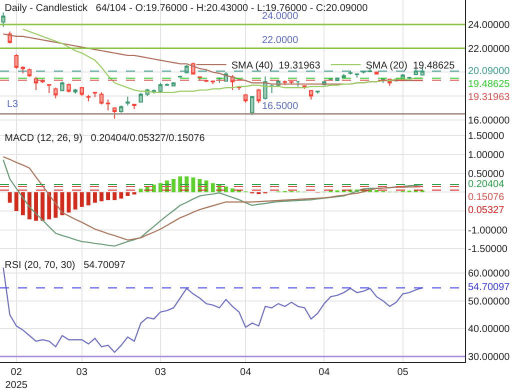  Describe the element at coordinates (486, 197) in the screenshot. I see `ref-line-label: 0.15076` at that location.